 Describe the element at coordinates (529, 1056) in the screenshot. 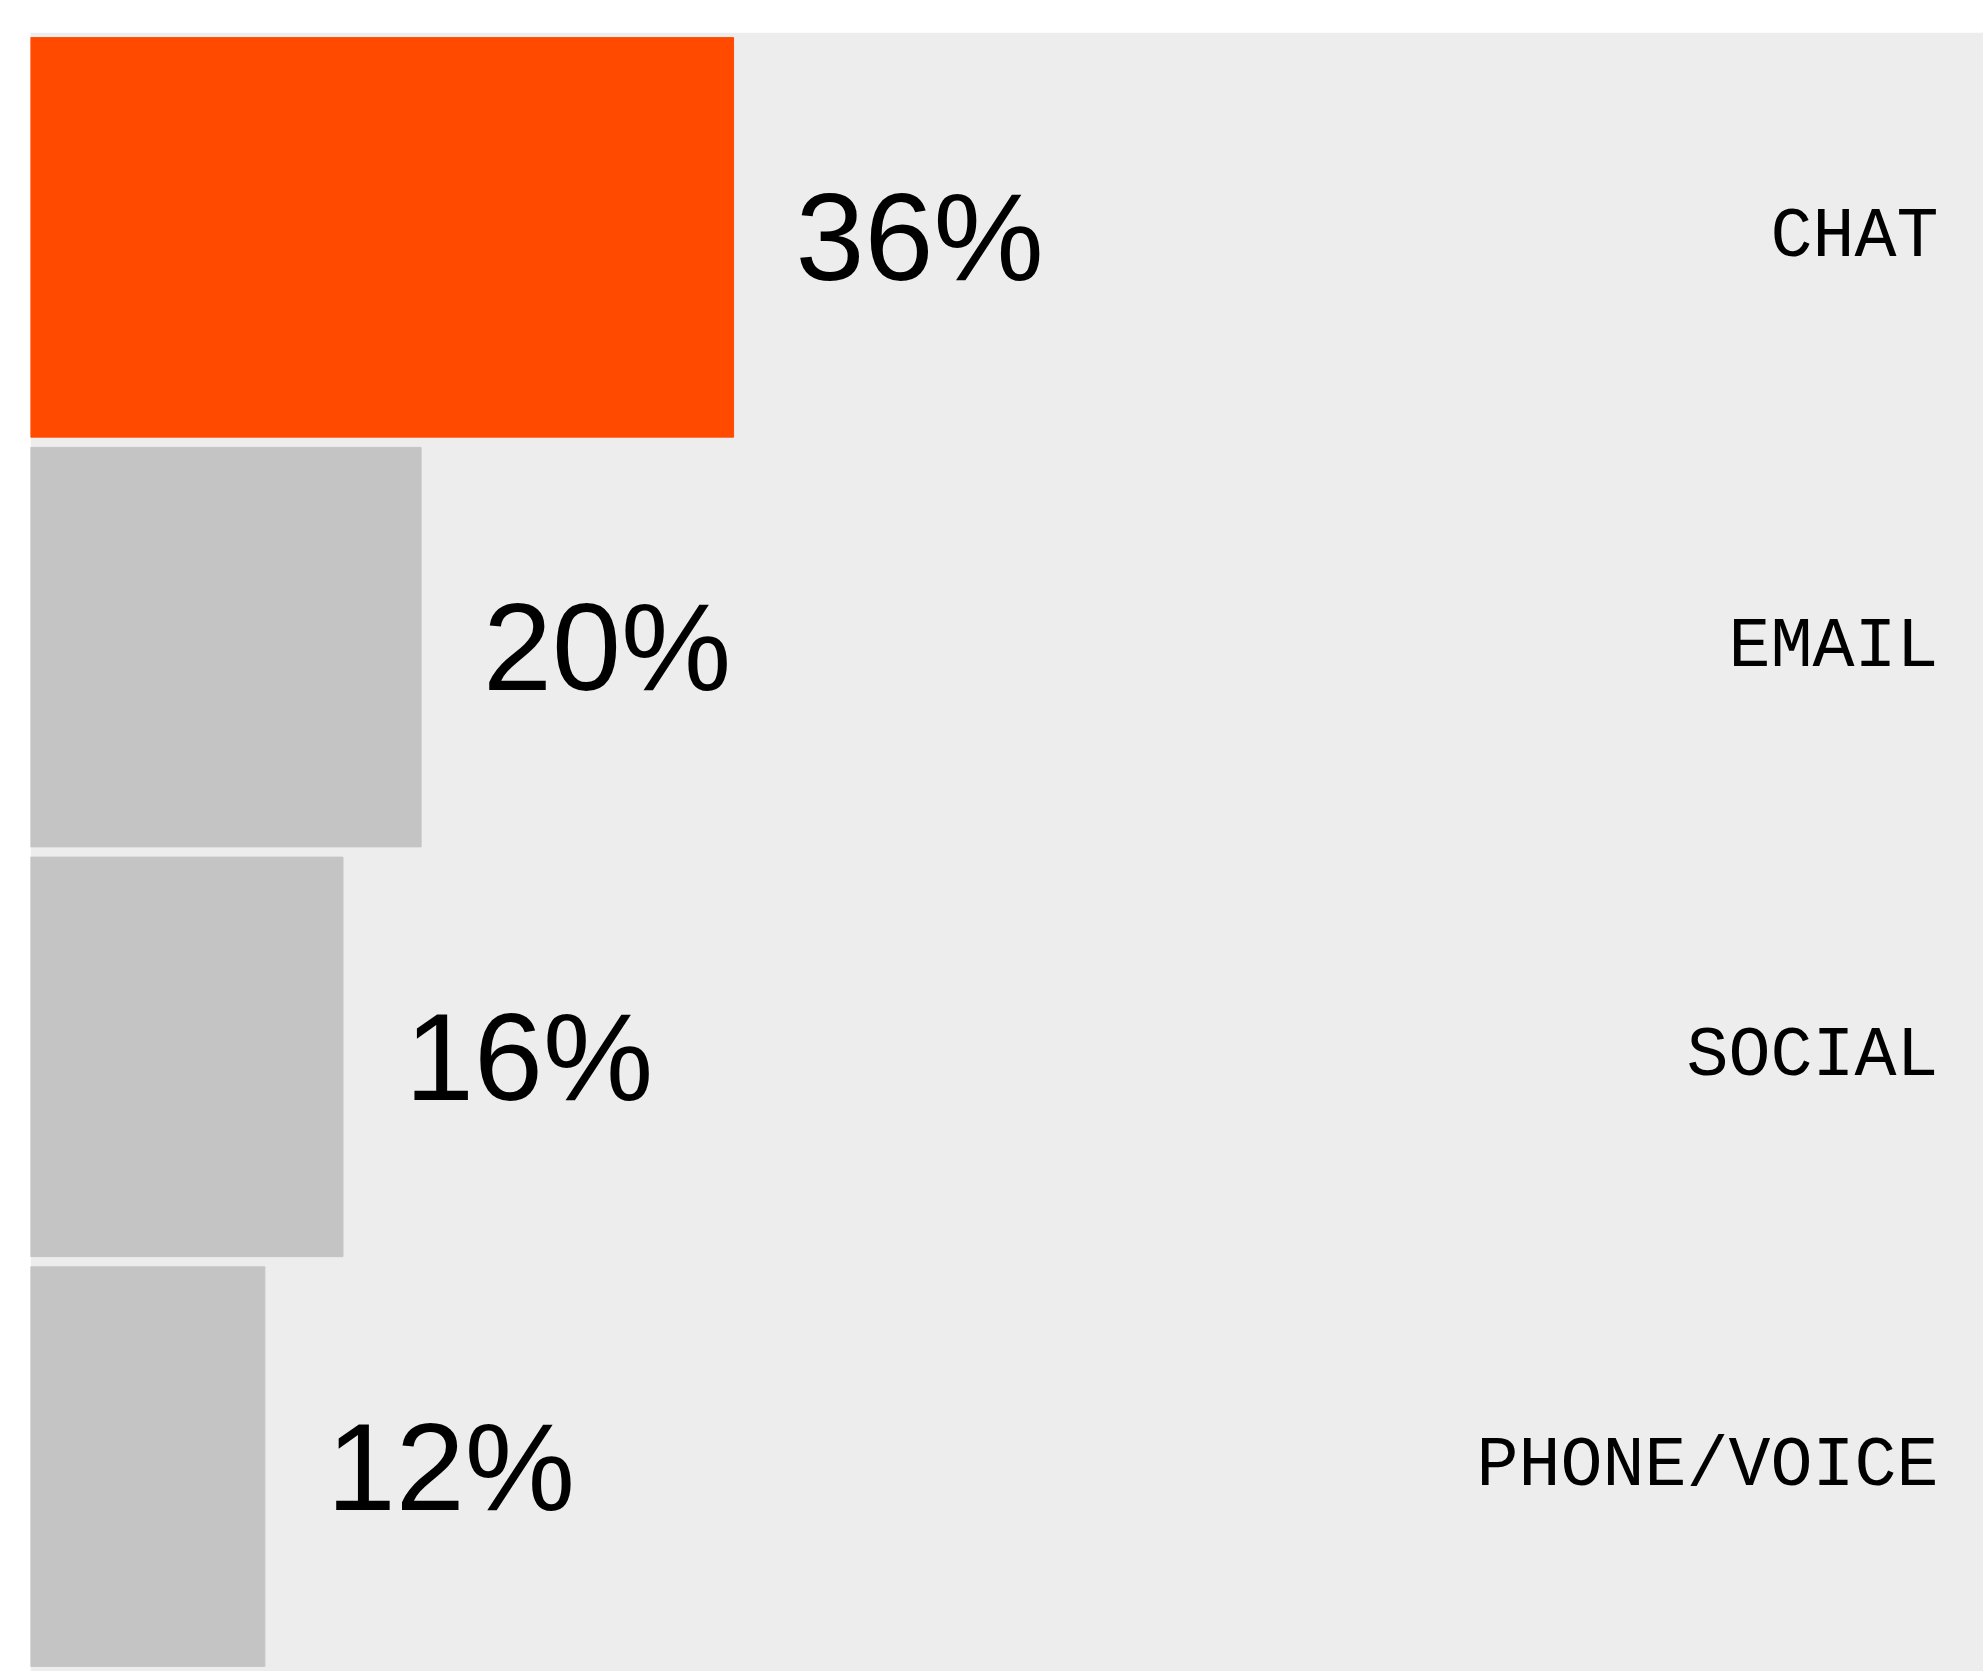

I see `data-label: 16%` at that location.